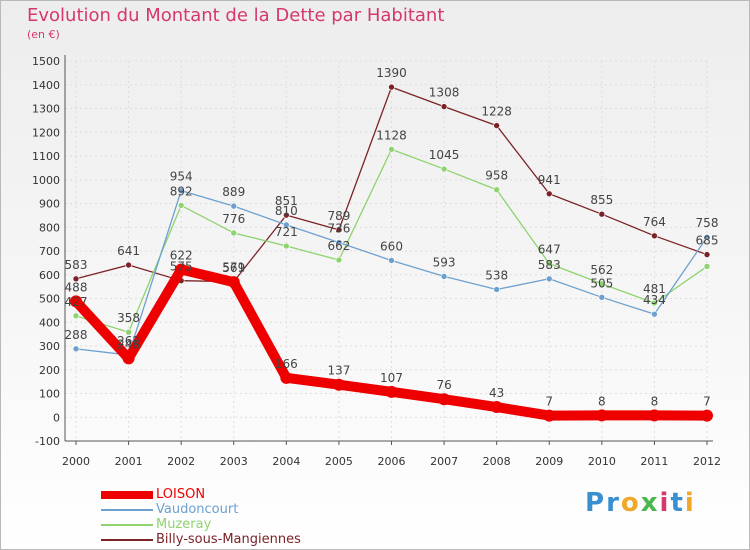  What do you see at coordinates (601, 200) in the screenshot?
I see `value-label-billy-sous-mangiennes: 855` at bounding box center [601, 200].